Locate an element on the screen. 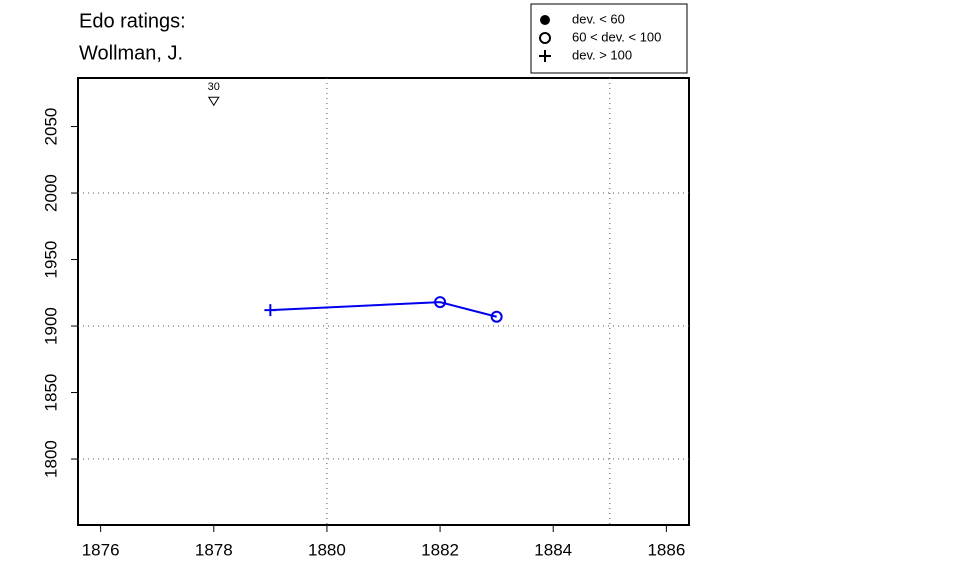  legend-label: dev. < 60 is located at coordinates (598, 18).